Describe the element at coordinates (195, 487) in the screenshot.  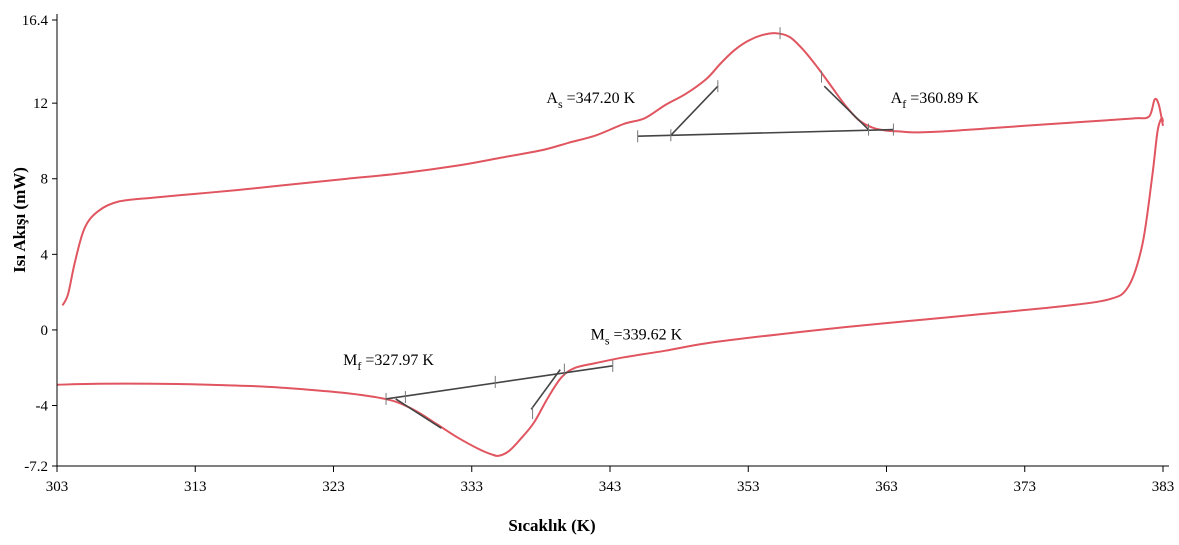
I see `x-tick-label: 313` at that location.